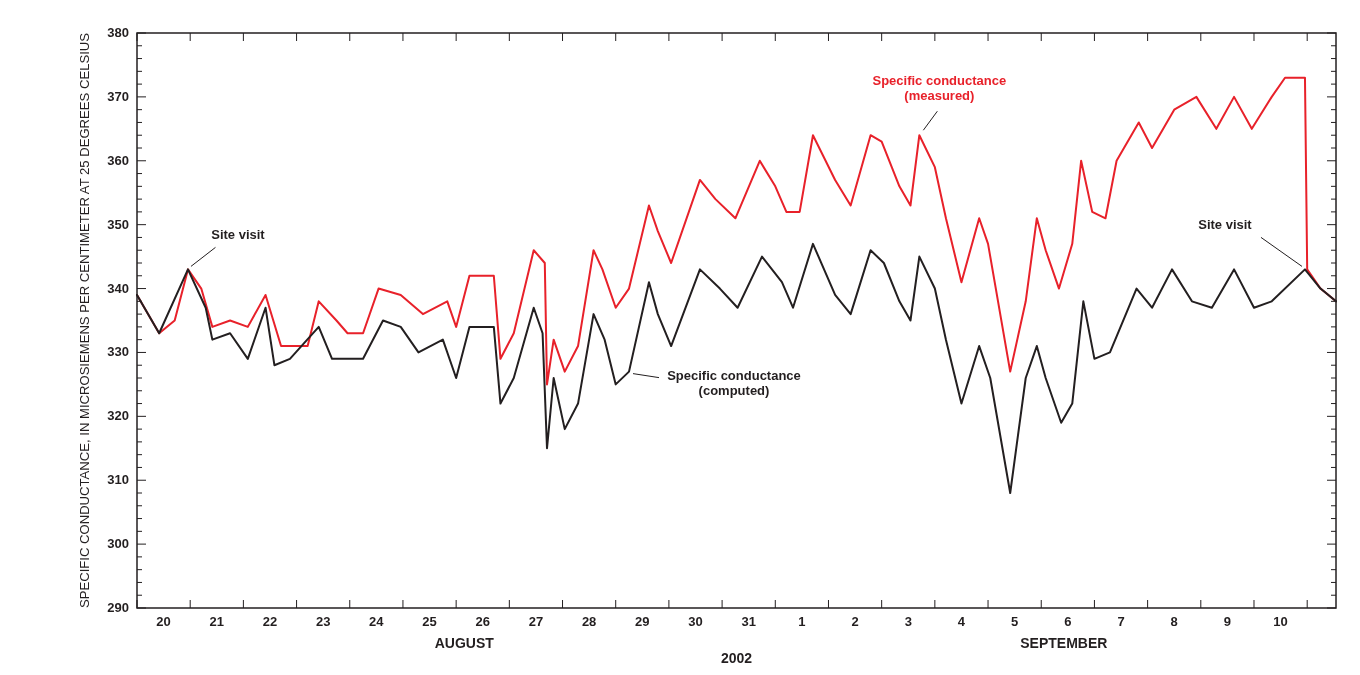  What do you see at coordinates (163, 621) in the screenshot?
I see `x-tick-label: 20` at bounding box center [163, 621].